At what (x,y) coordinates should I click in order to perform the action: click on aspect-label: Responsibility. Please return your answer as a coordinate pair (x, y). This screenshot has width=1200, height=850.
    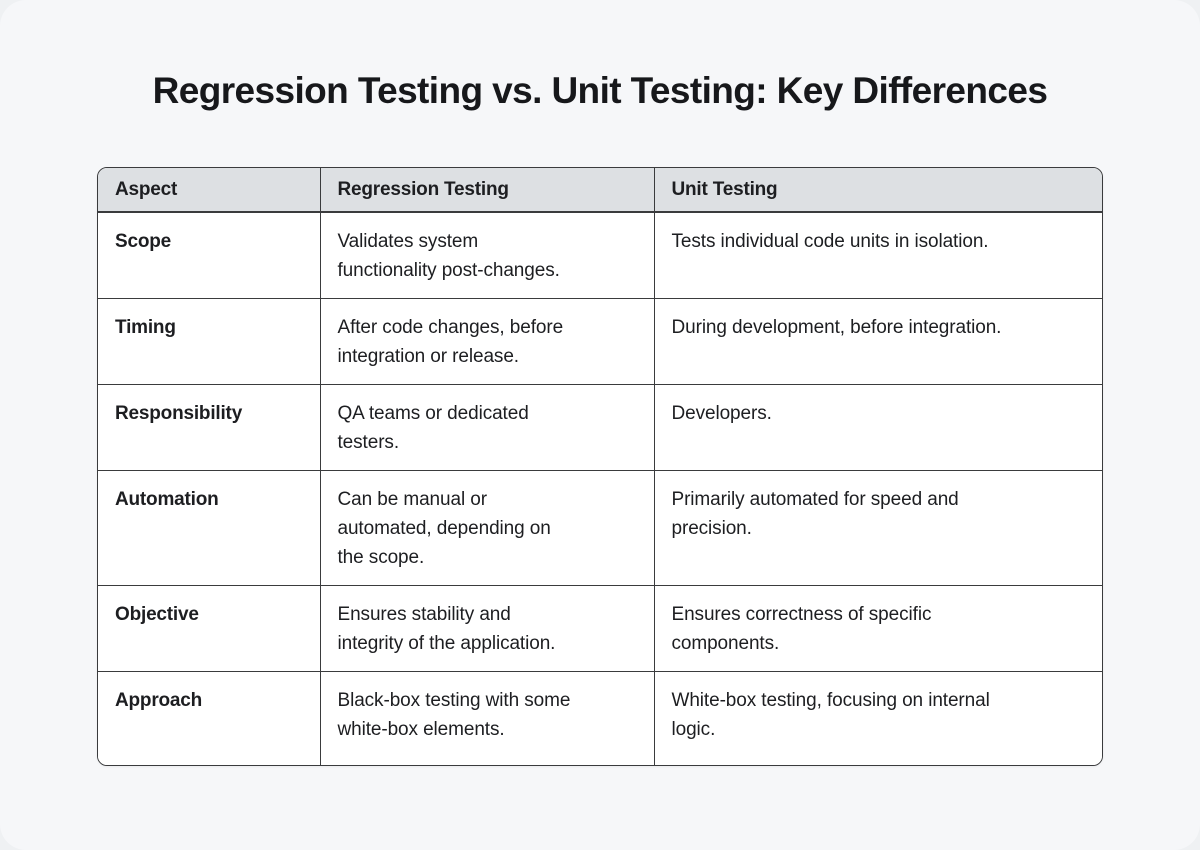
    Looking at the image, I should click on (209, 427).